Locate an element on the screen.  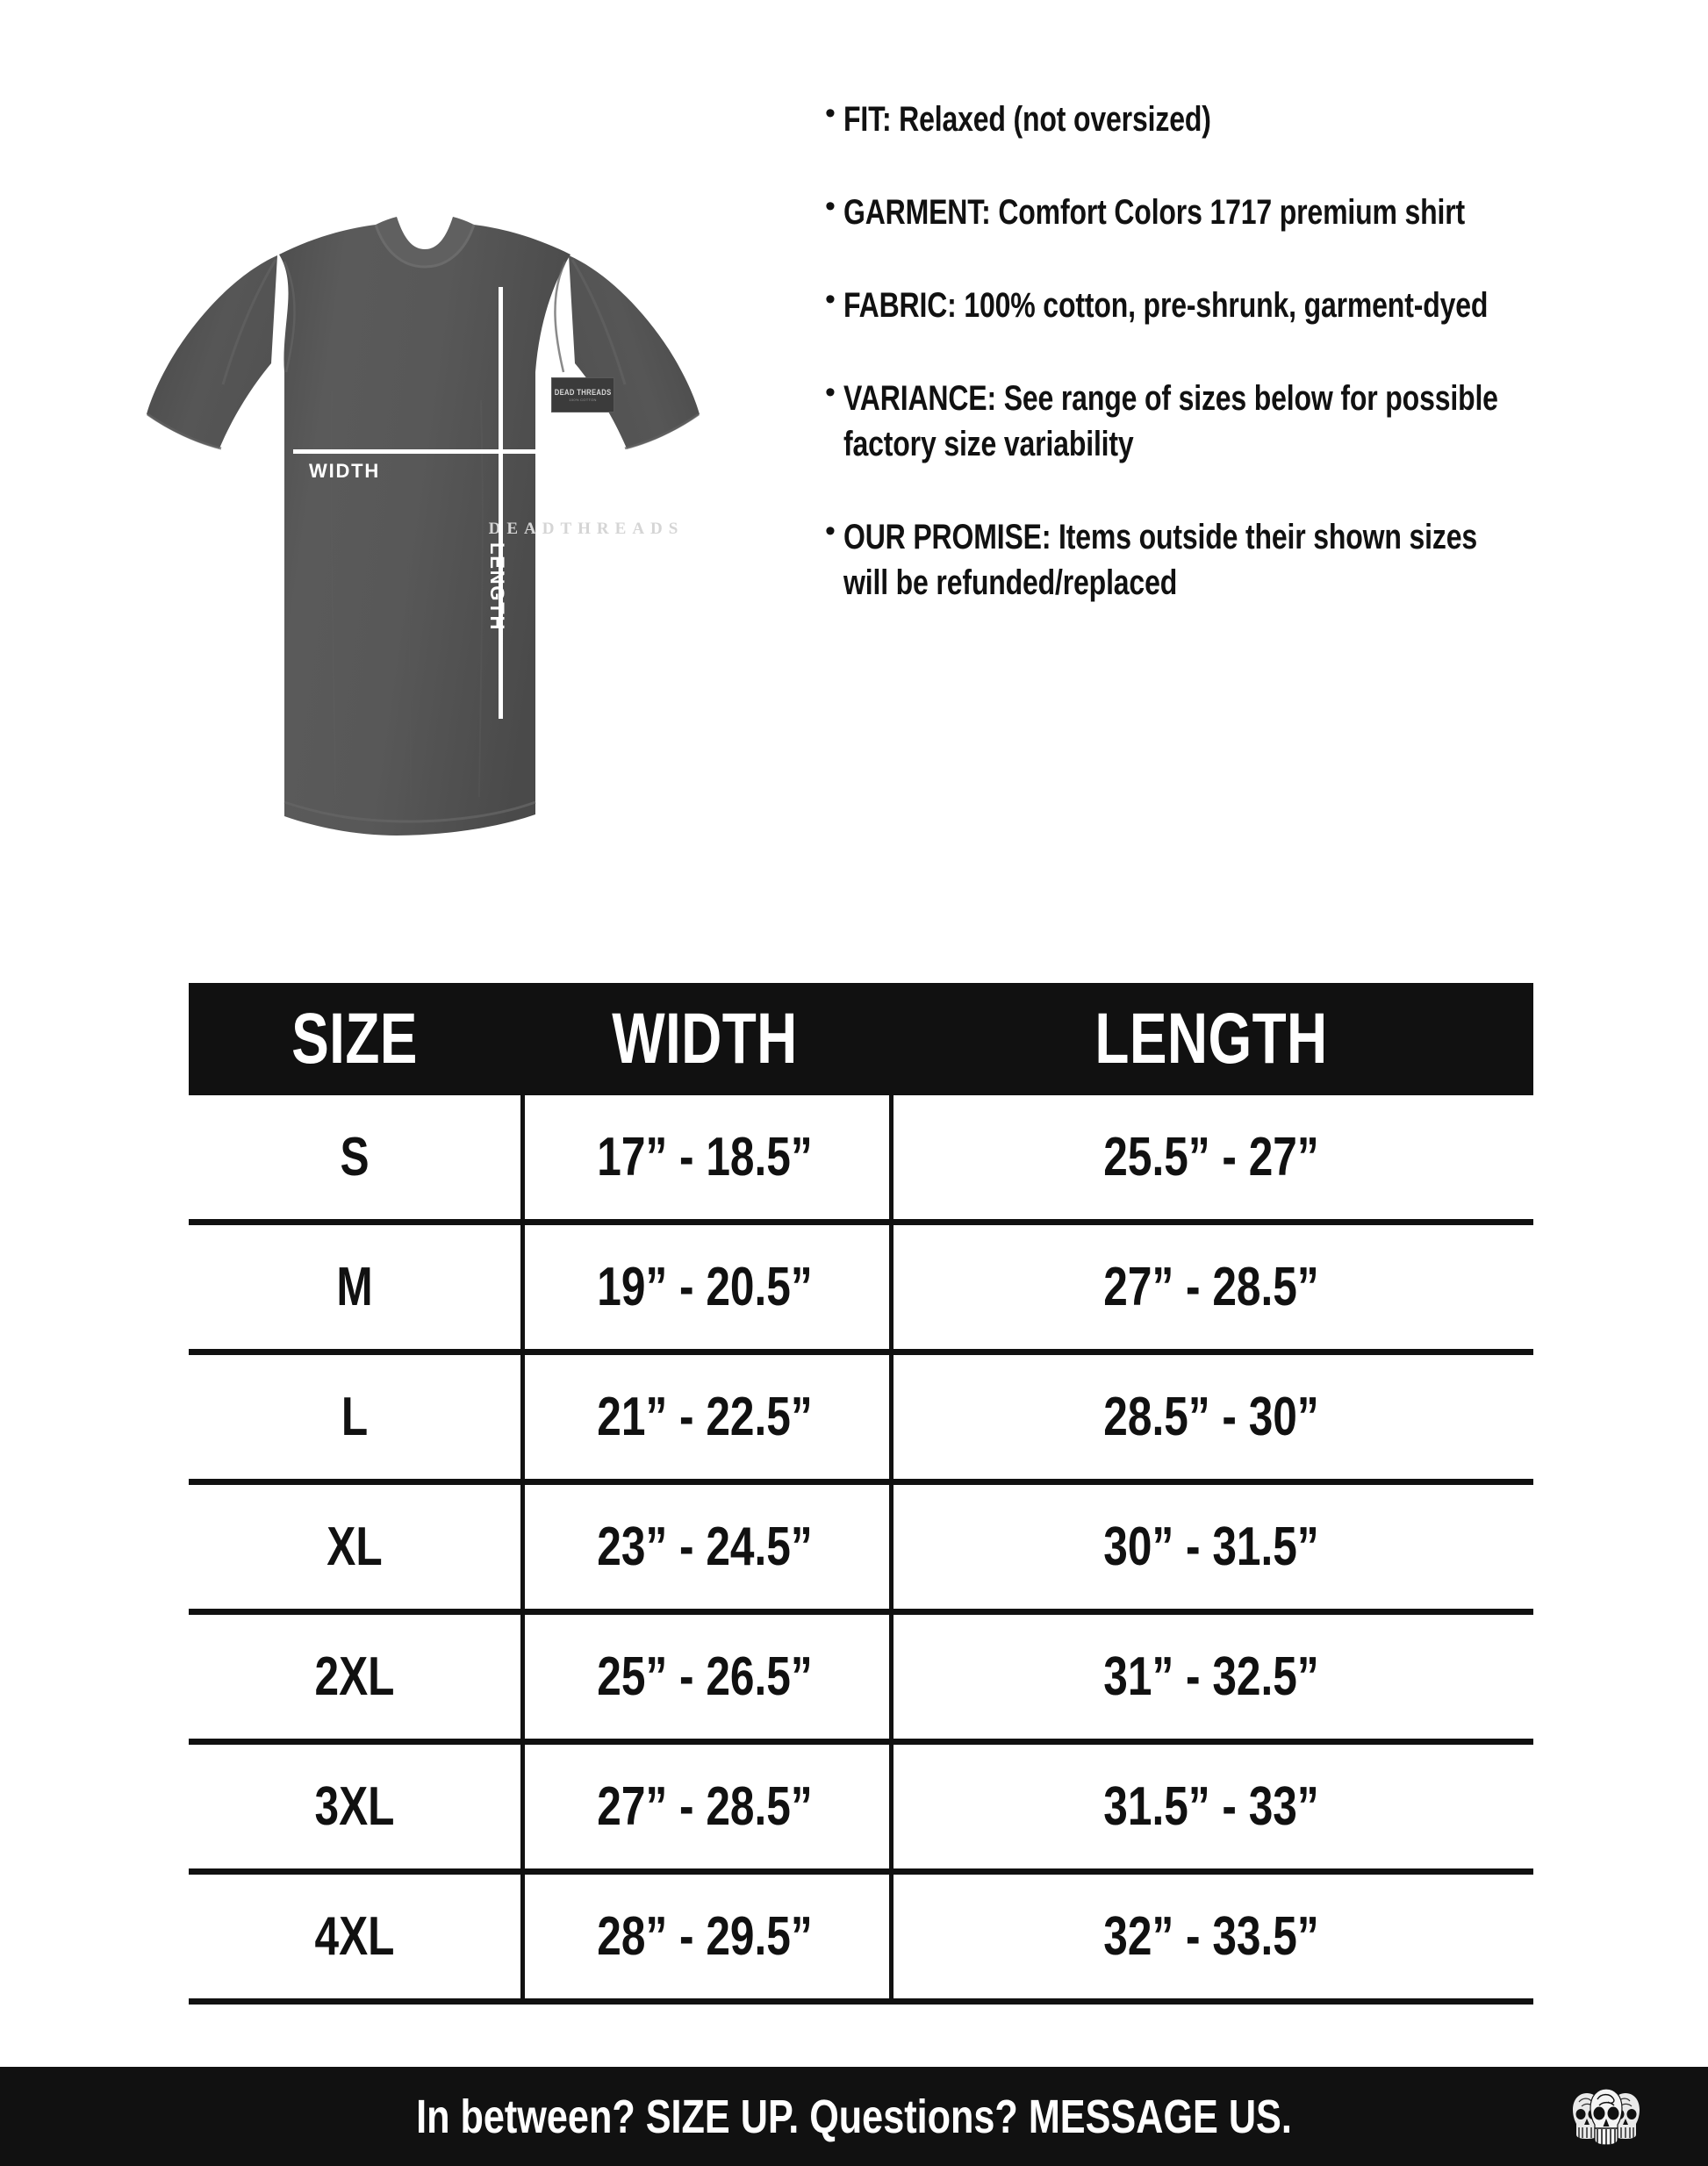
cell-length: 31” - 32.5” is located at coordinates (1211, 1676).